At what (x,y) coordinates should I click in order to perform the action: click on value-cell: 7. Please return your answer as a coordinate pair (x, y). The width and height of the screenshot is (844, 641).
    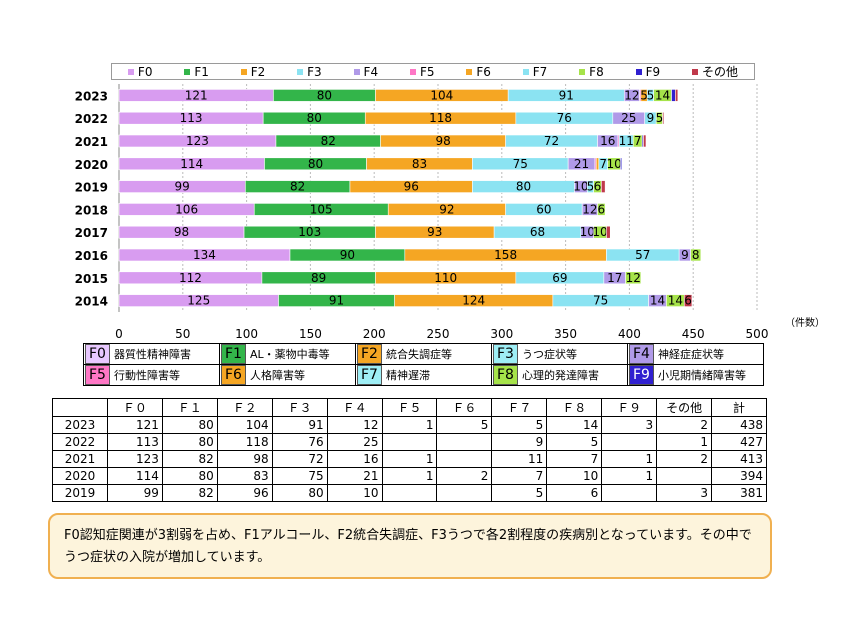
    Looking at the image, I should click on (519, 476).